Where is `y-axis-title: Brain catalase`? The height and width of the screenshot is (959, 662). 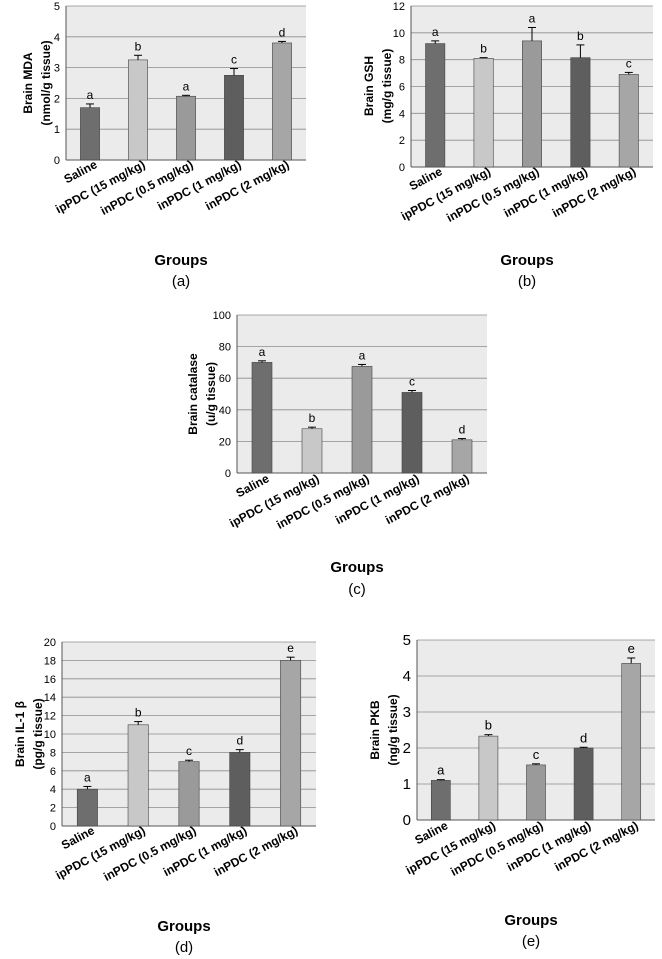 y-axis-title: Brain catalase is located at coordinates (193, 394).